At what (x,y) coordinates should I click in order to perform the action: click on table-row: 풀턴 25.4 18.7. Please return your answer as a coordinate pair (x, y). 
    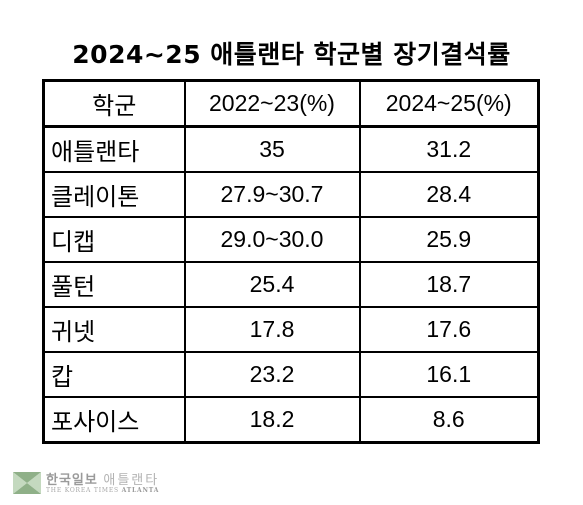
    Looking at the image, I should click on (291, 284).